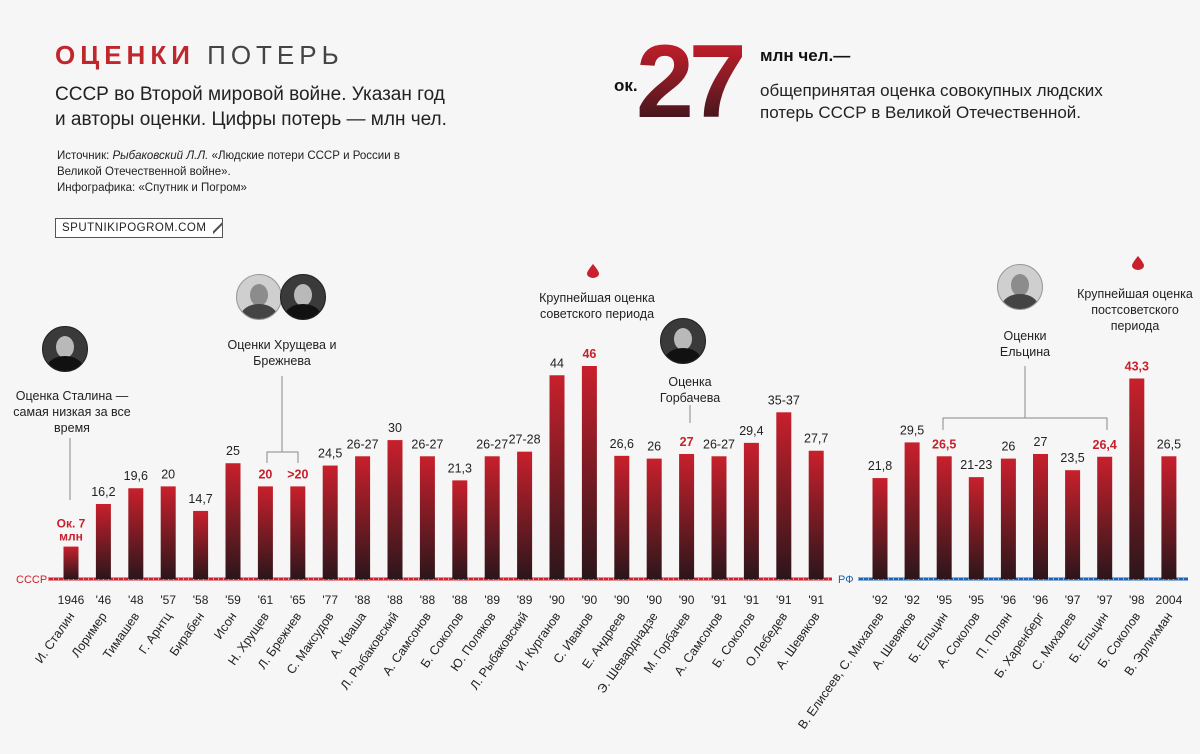  What do you see at coordinates (330, 454) in the screenshot?
I see `value-label: 24,5` at bounding box center [330, 454].